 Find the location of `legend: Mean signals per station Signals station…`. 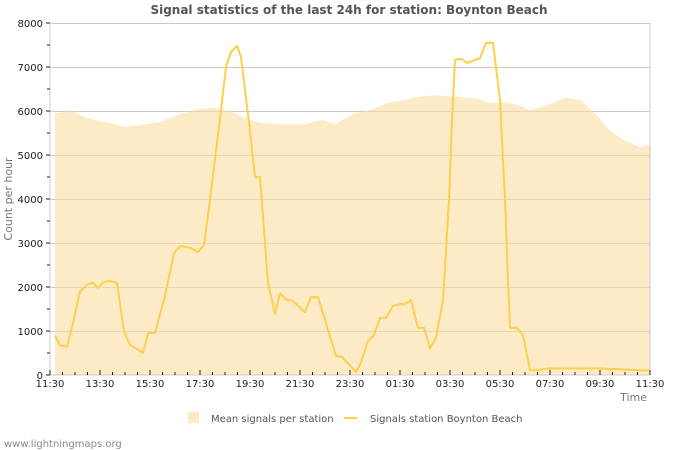

legend: Mean signals per station Signals station… is located at coordinates (355, 418).